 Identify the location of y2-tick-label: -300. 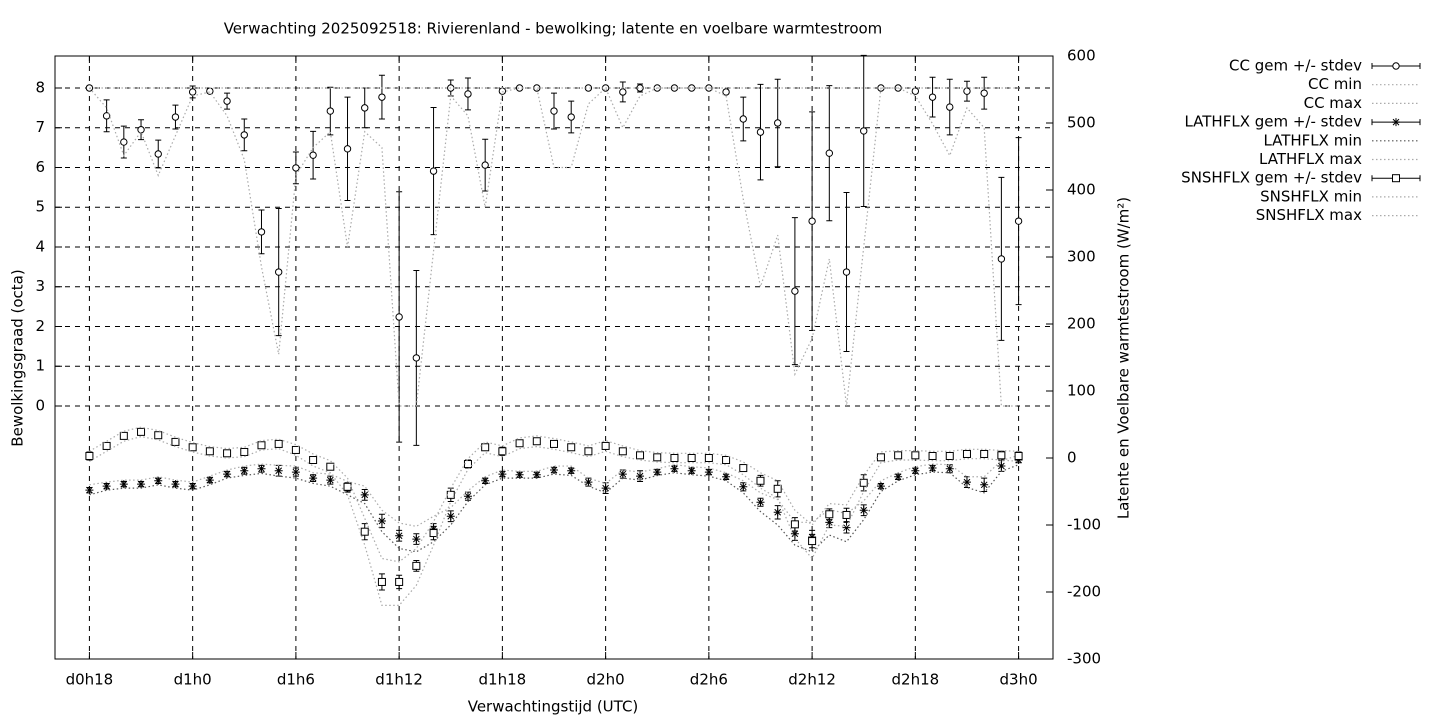
(1084, 659).